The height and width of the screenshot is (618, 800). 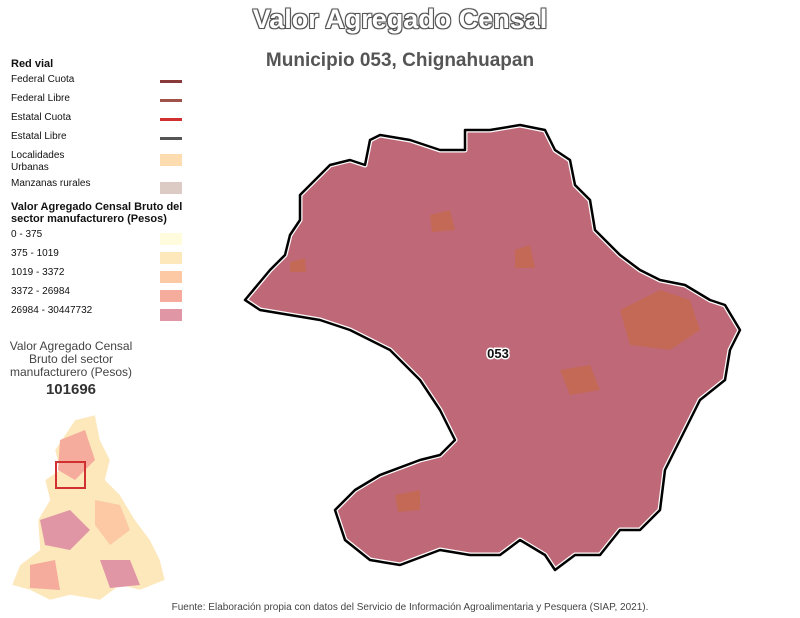 I want to click on municipality-label: 053, so click(x=498, y=353).